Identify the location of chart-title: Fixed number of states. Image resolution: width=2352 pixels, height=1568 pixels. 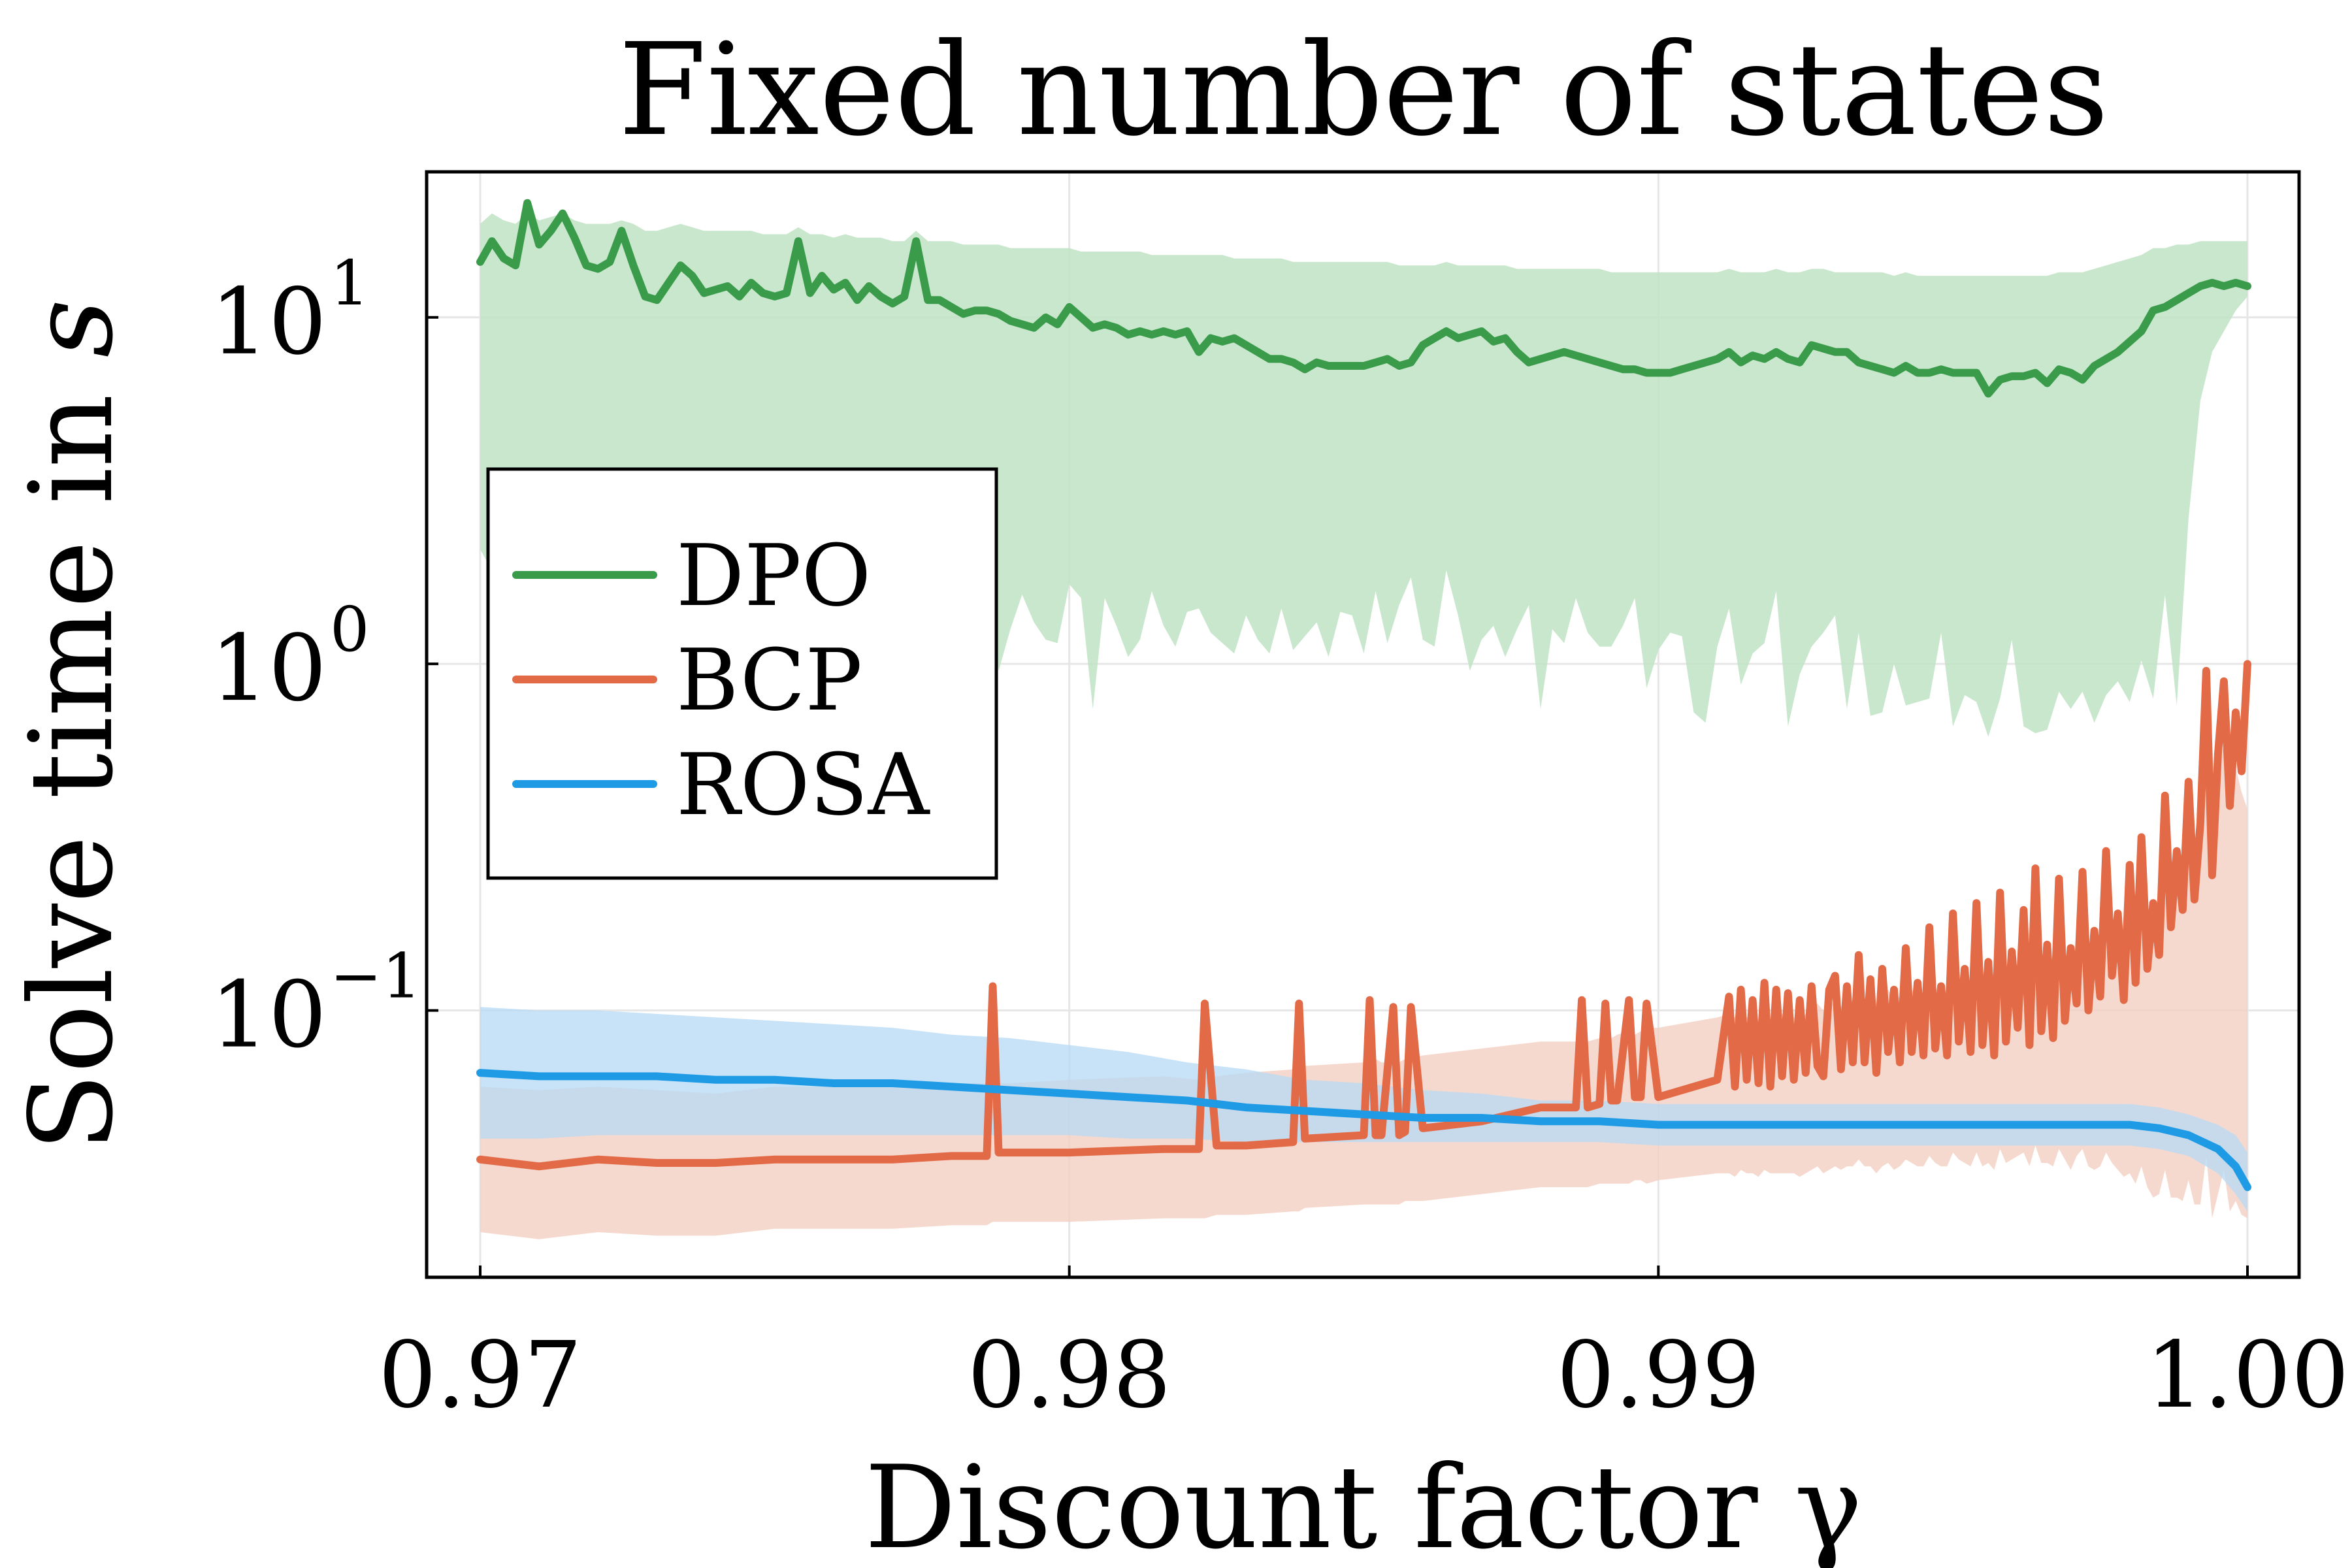
(1363, 90).